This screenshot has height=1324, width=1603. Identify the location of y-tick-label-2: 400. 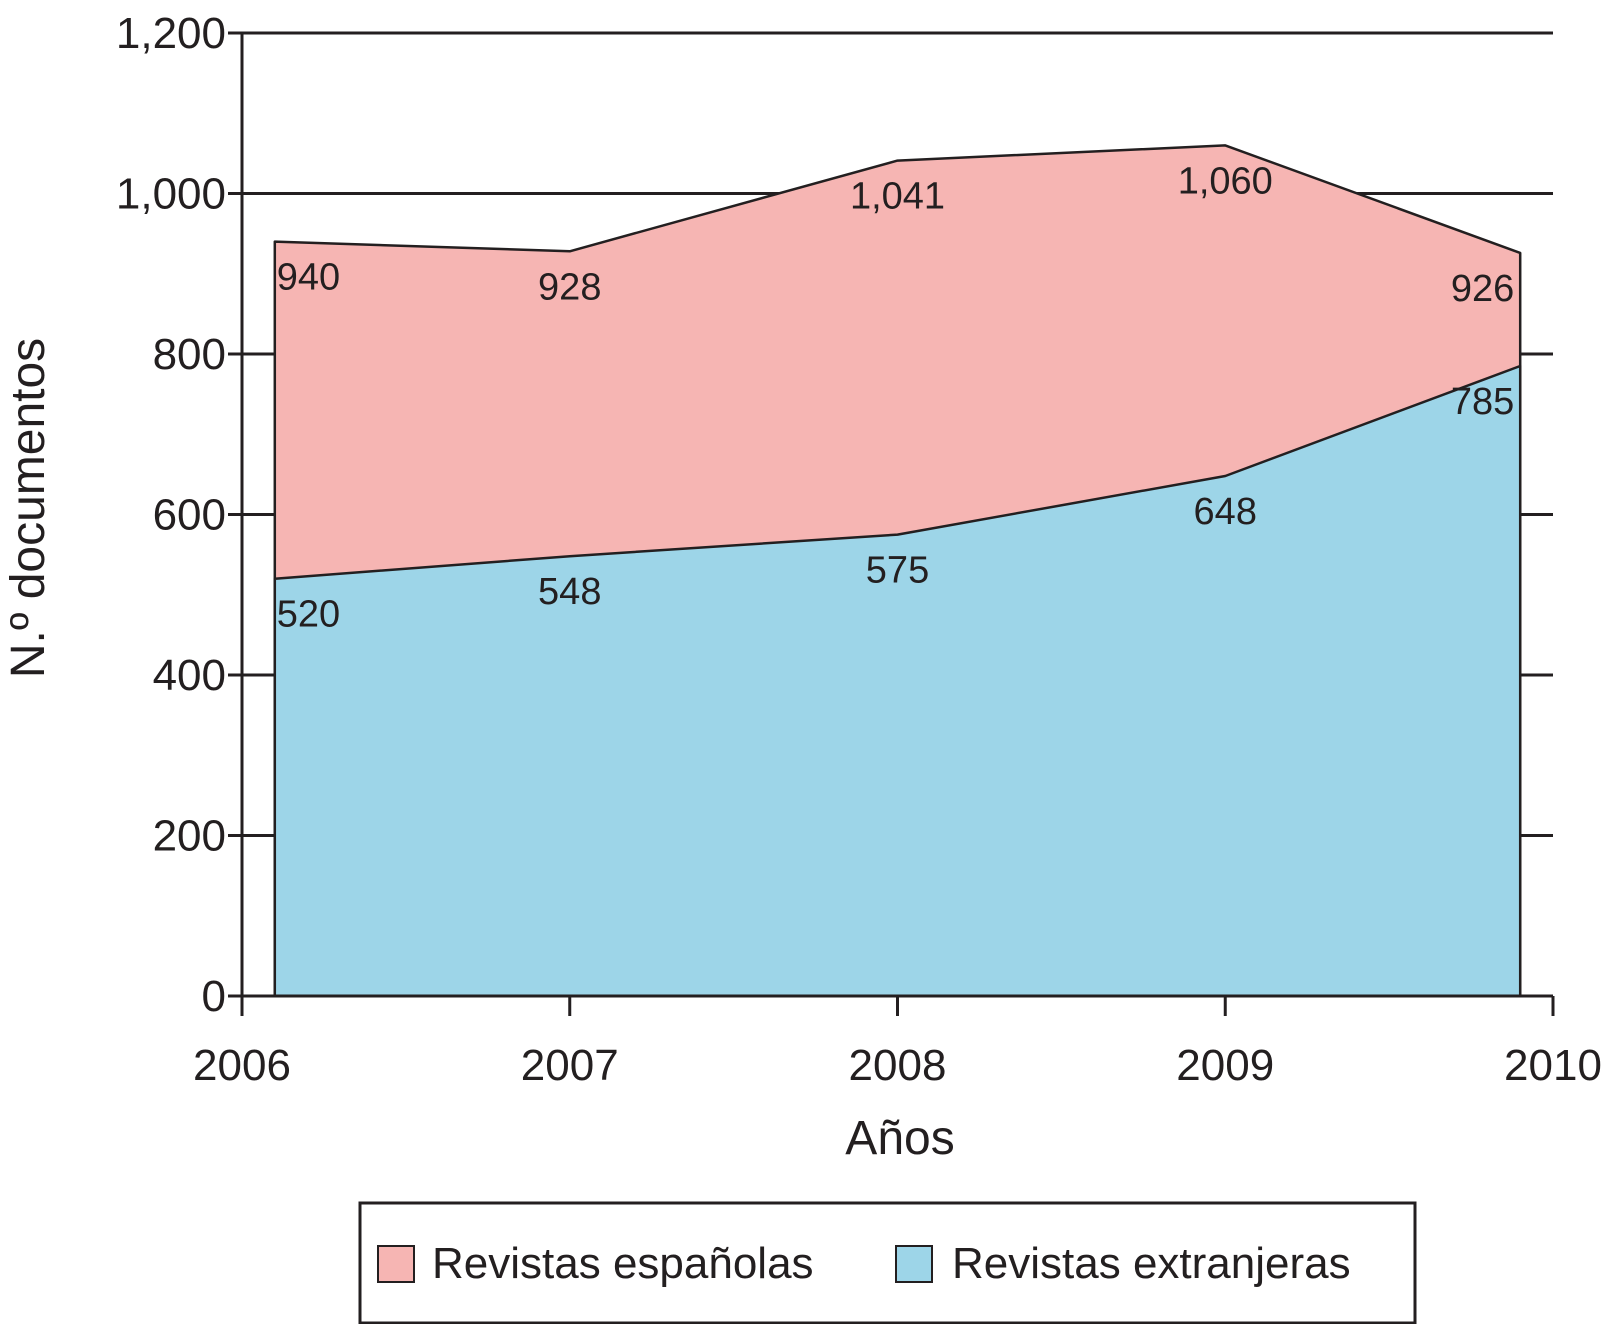
(189, 675).